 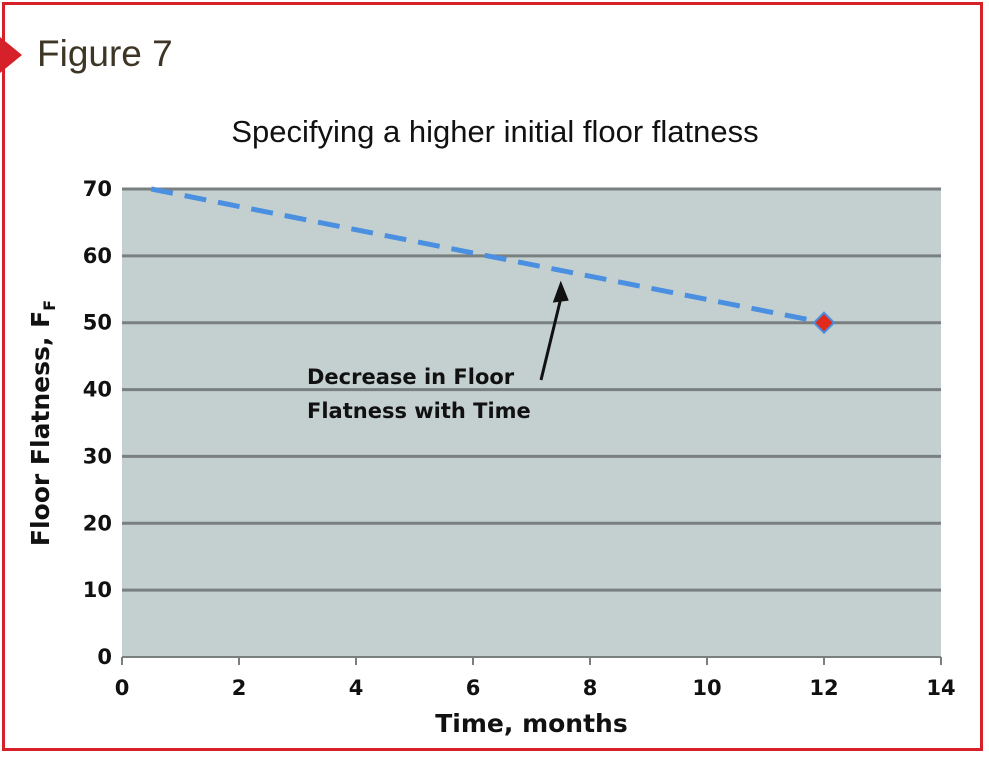 I want to click on x-axis-title: Time, months, so click(x=531, y=723).